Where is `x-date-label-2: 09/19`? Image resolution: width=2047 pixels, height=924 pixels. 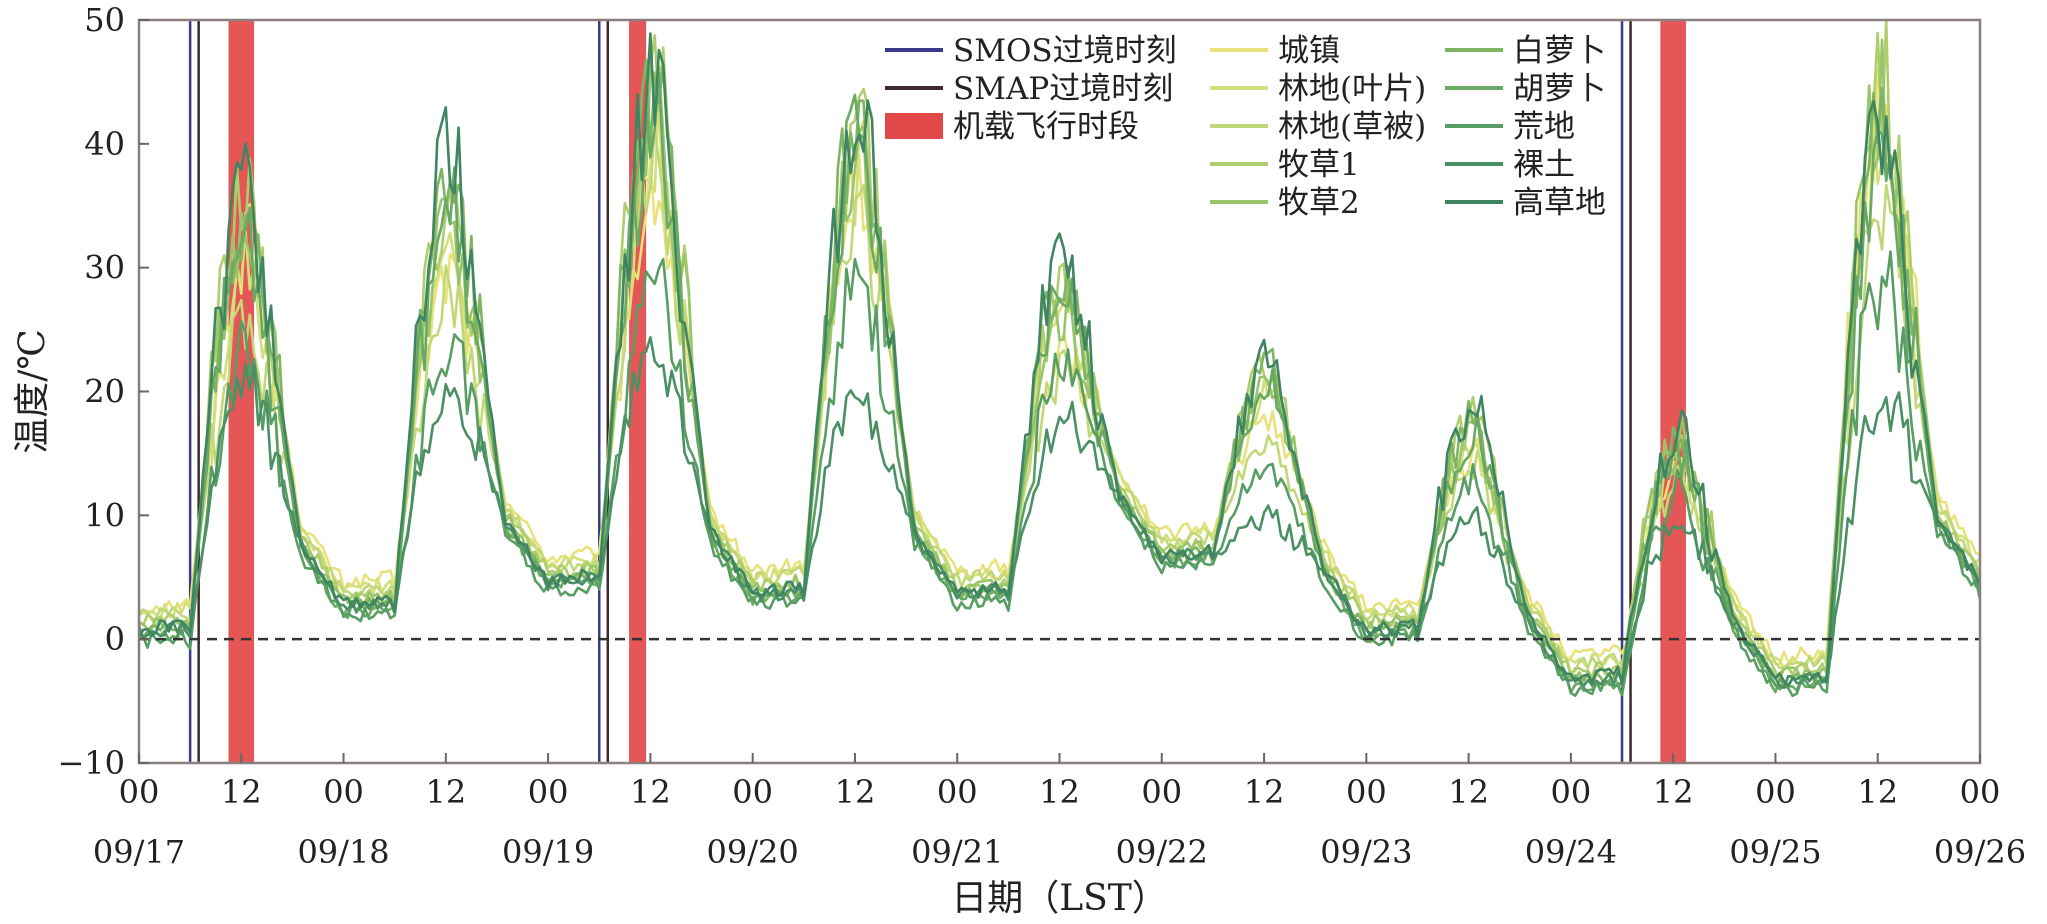
x-date-label-2: 09/19 is located at coordinates (548, 852).